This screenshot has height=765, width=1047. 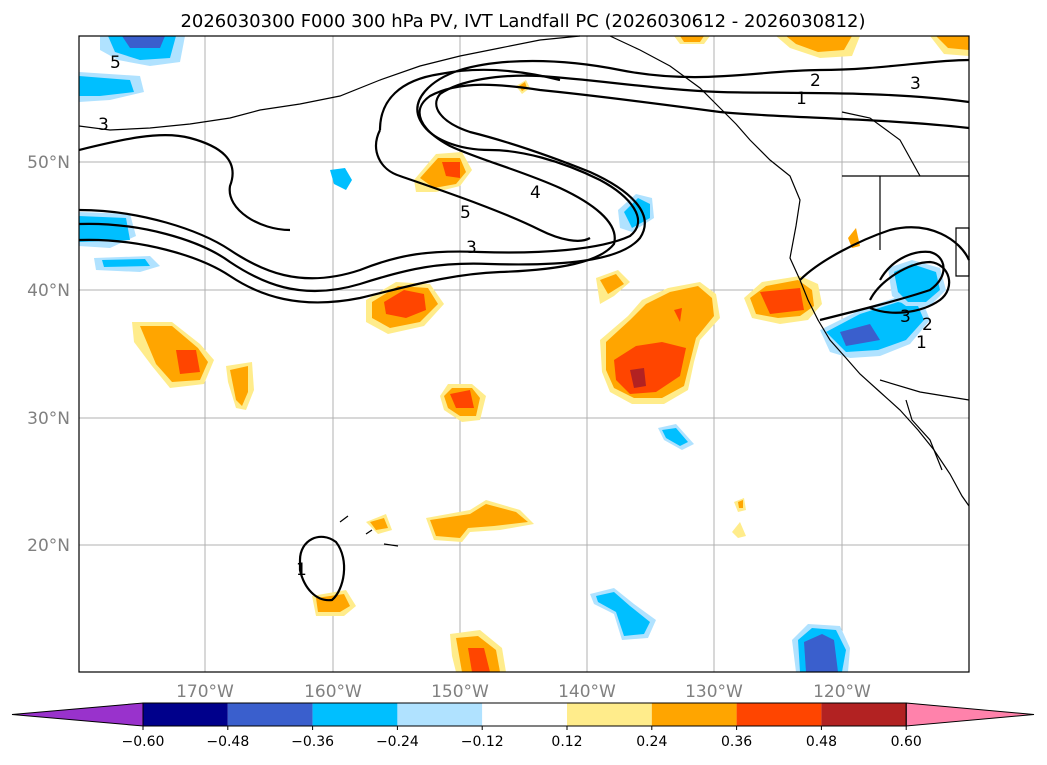 I want to click on lon-label: 130°W, so click(x=714, y=692).